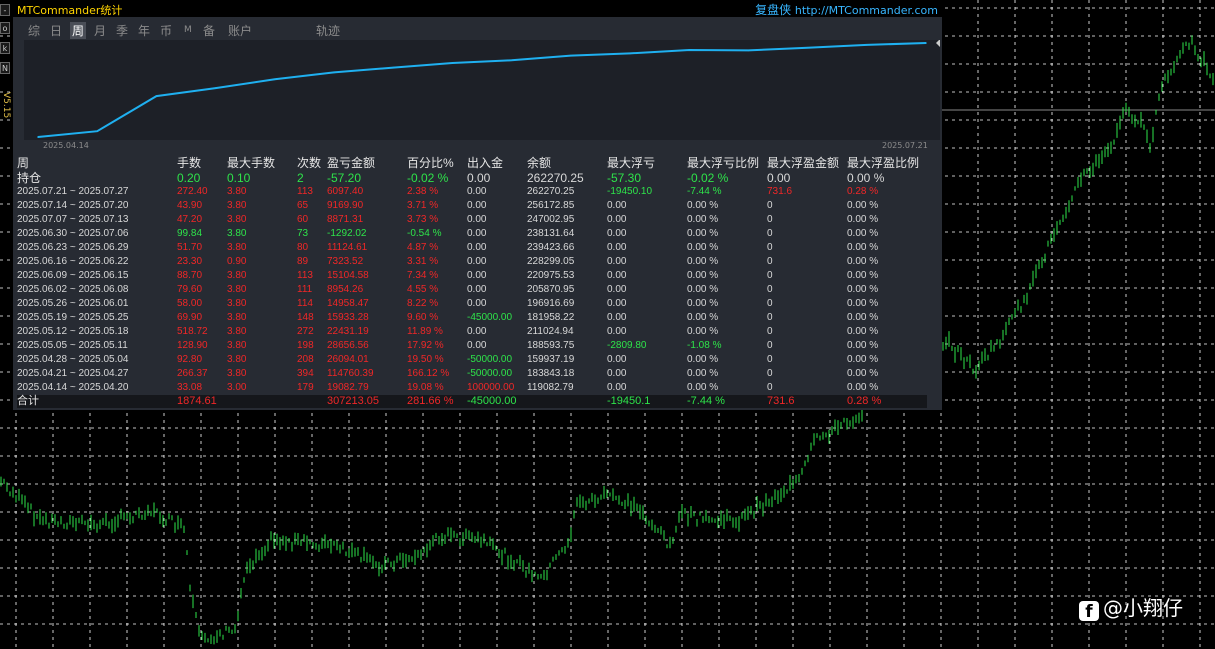  What do you see at coordinates (348, 331) in the screenshot?
I see `table-cell: 22431.19` at bounding box center [348, 331].